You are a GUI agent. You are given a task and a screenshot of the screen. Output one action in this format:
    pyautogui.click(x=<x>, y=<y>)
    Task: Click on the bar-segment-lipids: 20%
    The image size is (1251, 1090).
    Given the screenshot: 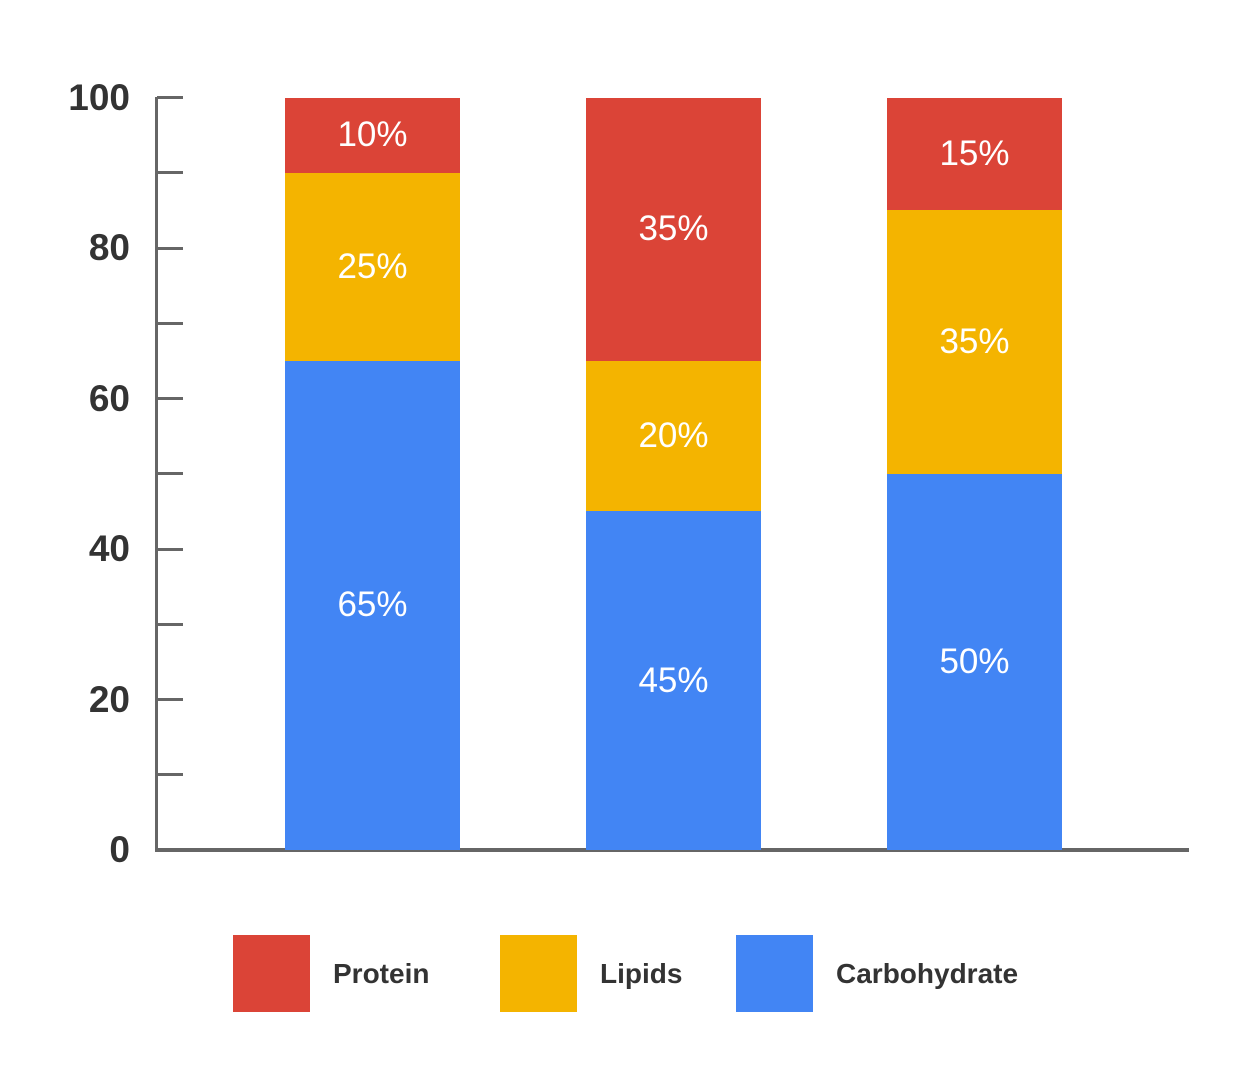 What is the action you would take?
    pyautogui.click(x=673, y=436)
    